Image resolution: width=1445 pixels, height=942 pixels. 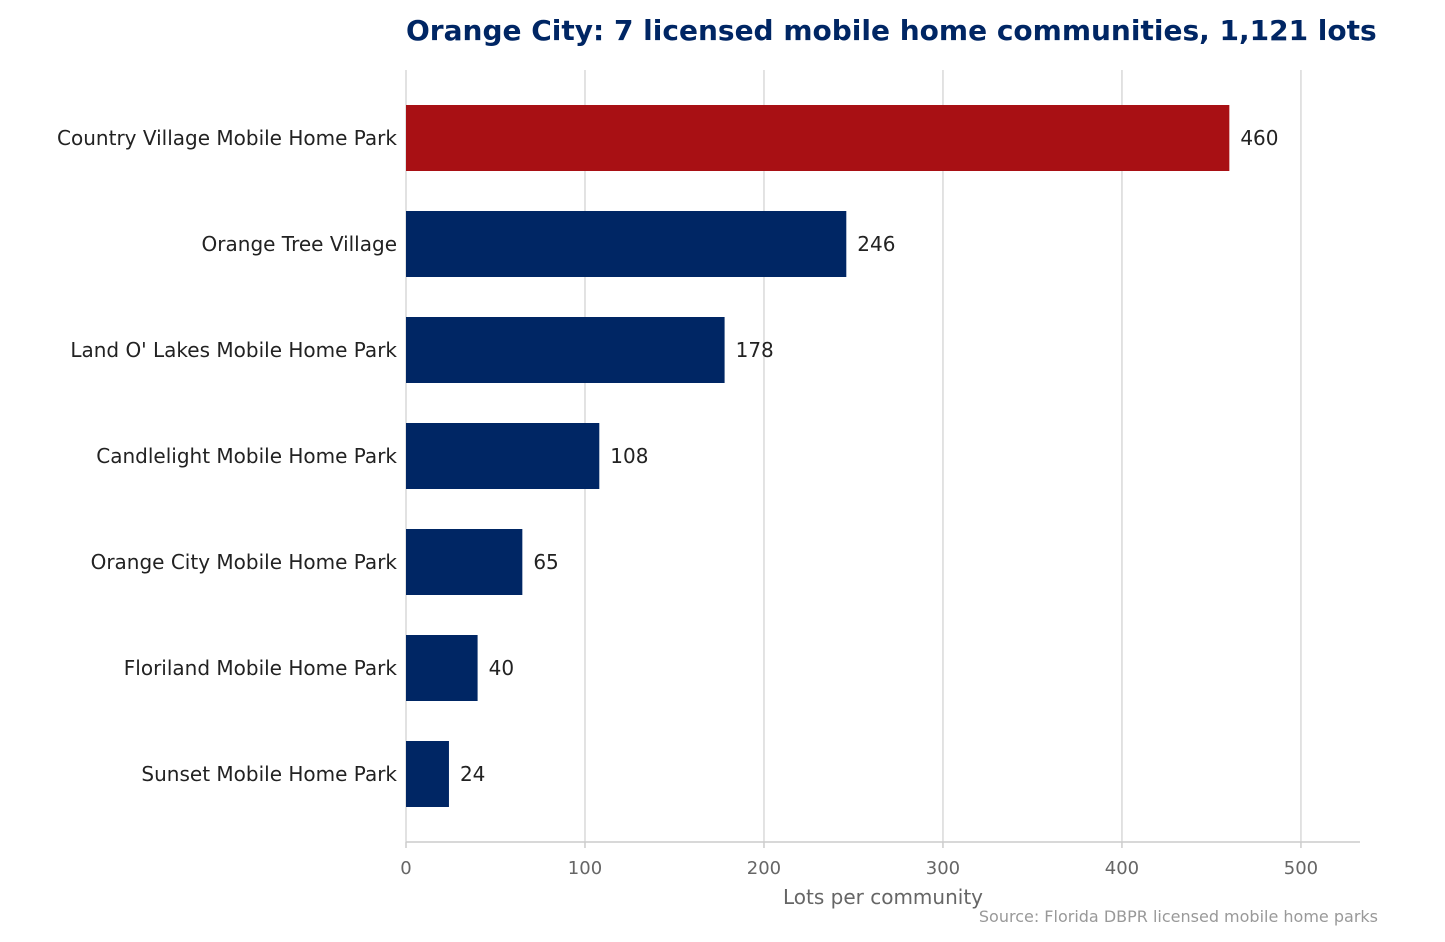 I want to click on x-tick-label-100: 100, so click(x=585, y=868).